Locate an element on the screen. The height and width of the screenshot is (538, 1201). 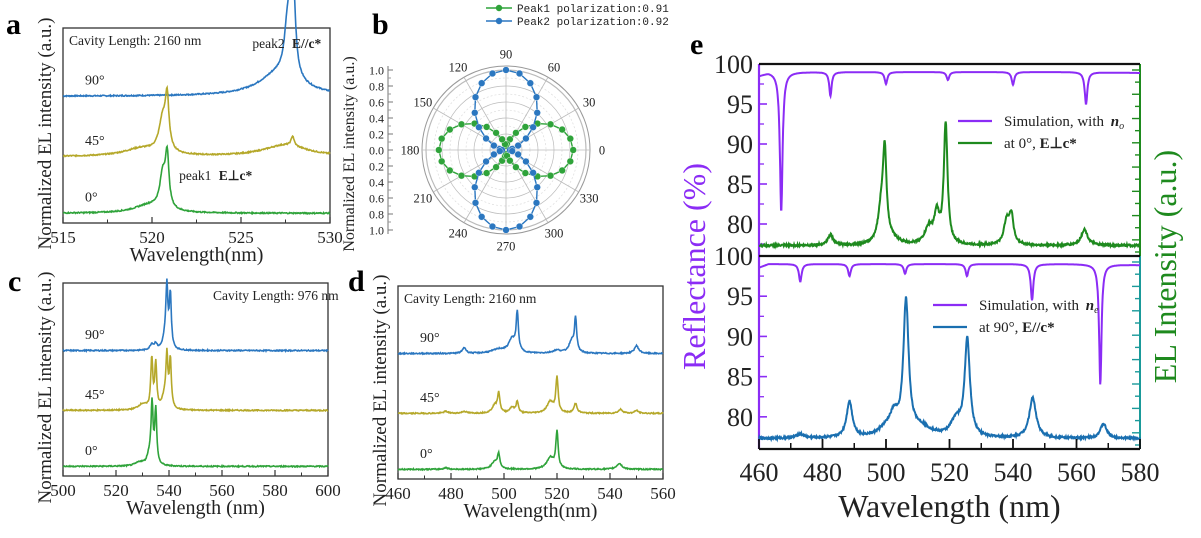
peak-polarization: E//c* is located at coordinates (306, 43).